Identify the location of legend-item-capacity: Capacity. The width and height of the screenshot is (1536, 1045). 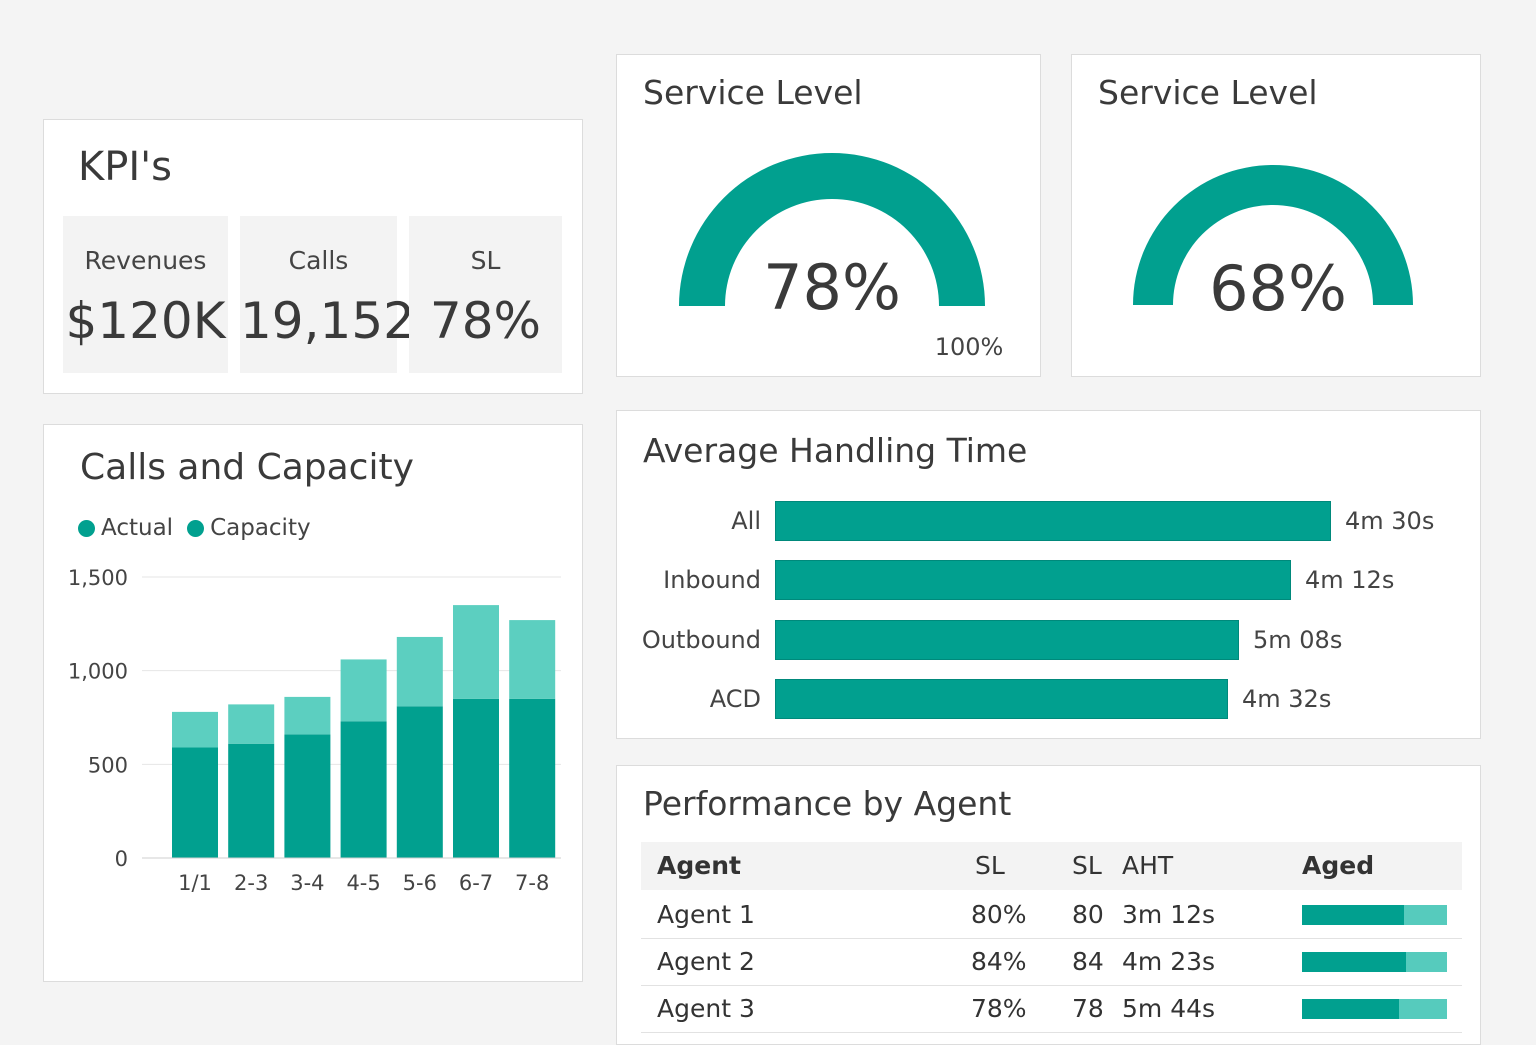
(249, 528).